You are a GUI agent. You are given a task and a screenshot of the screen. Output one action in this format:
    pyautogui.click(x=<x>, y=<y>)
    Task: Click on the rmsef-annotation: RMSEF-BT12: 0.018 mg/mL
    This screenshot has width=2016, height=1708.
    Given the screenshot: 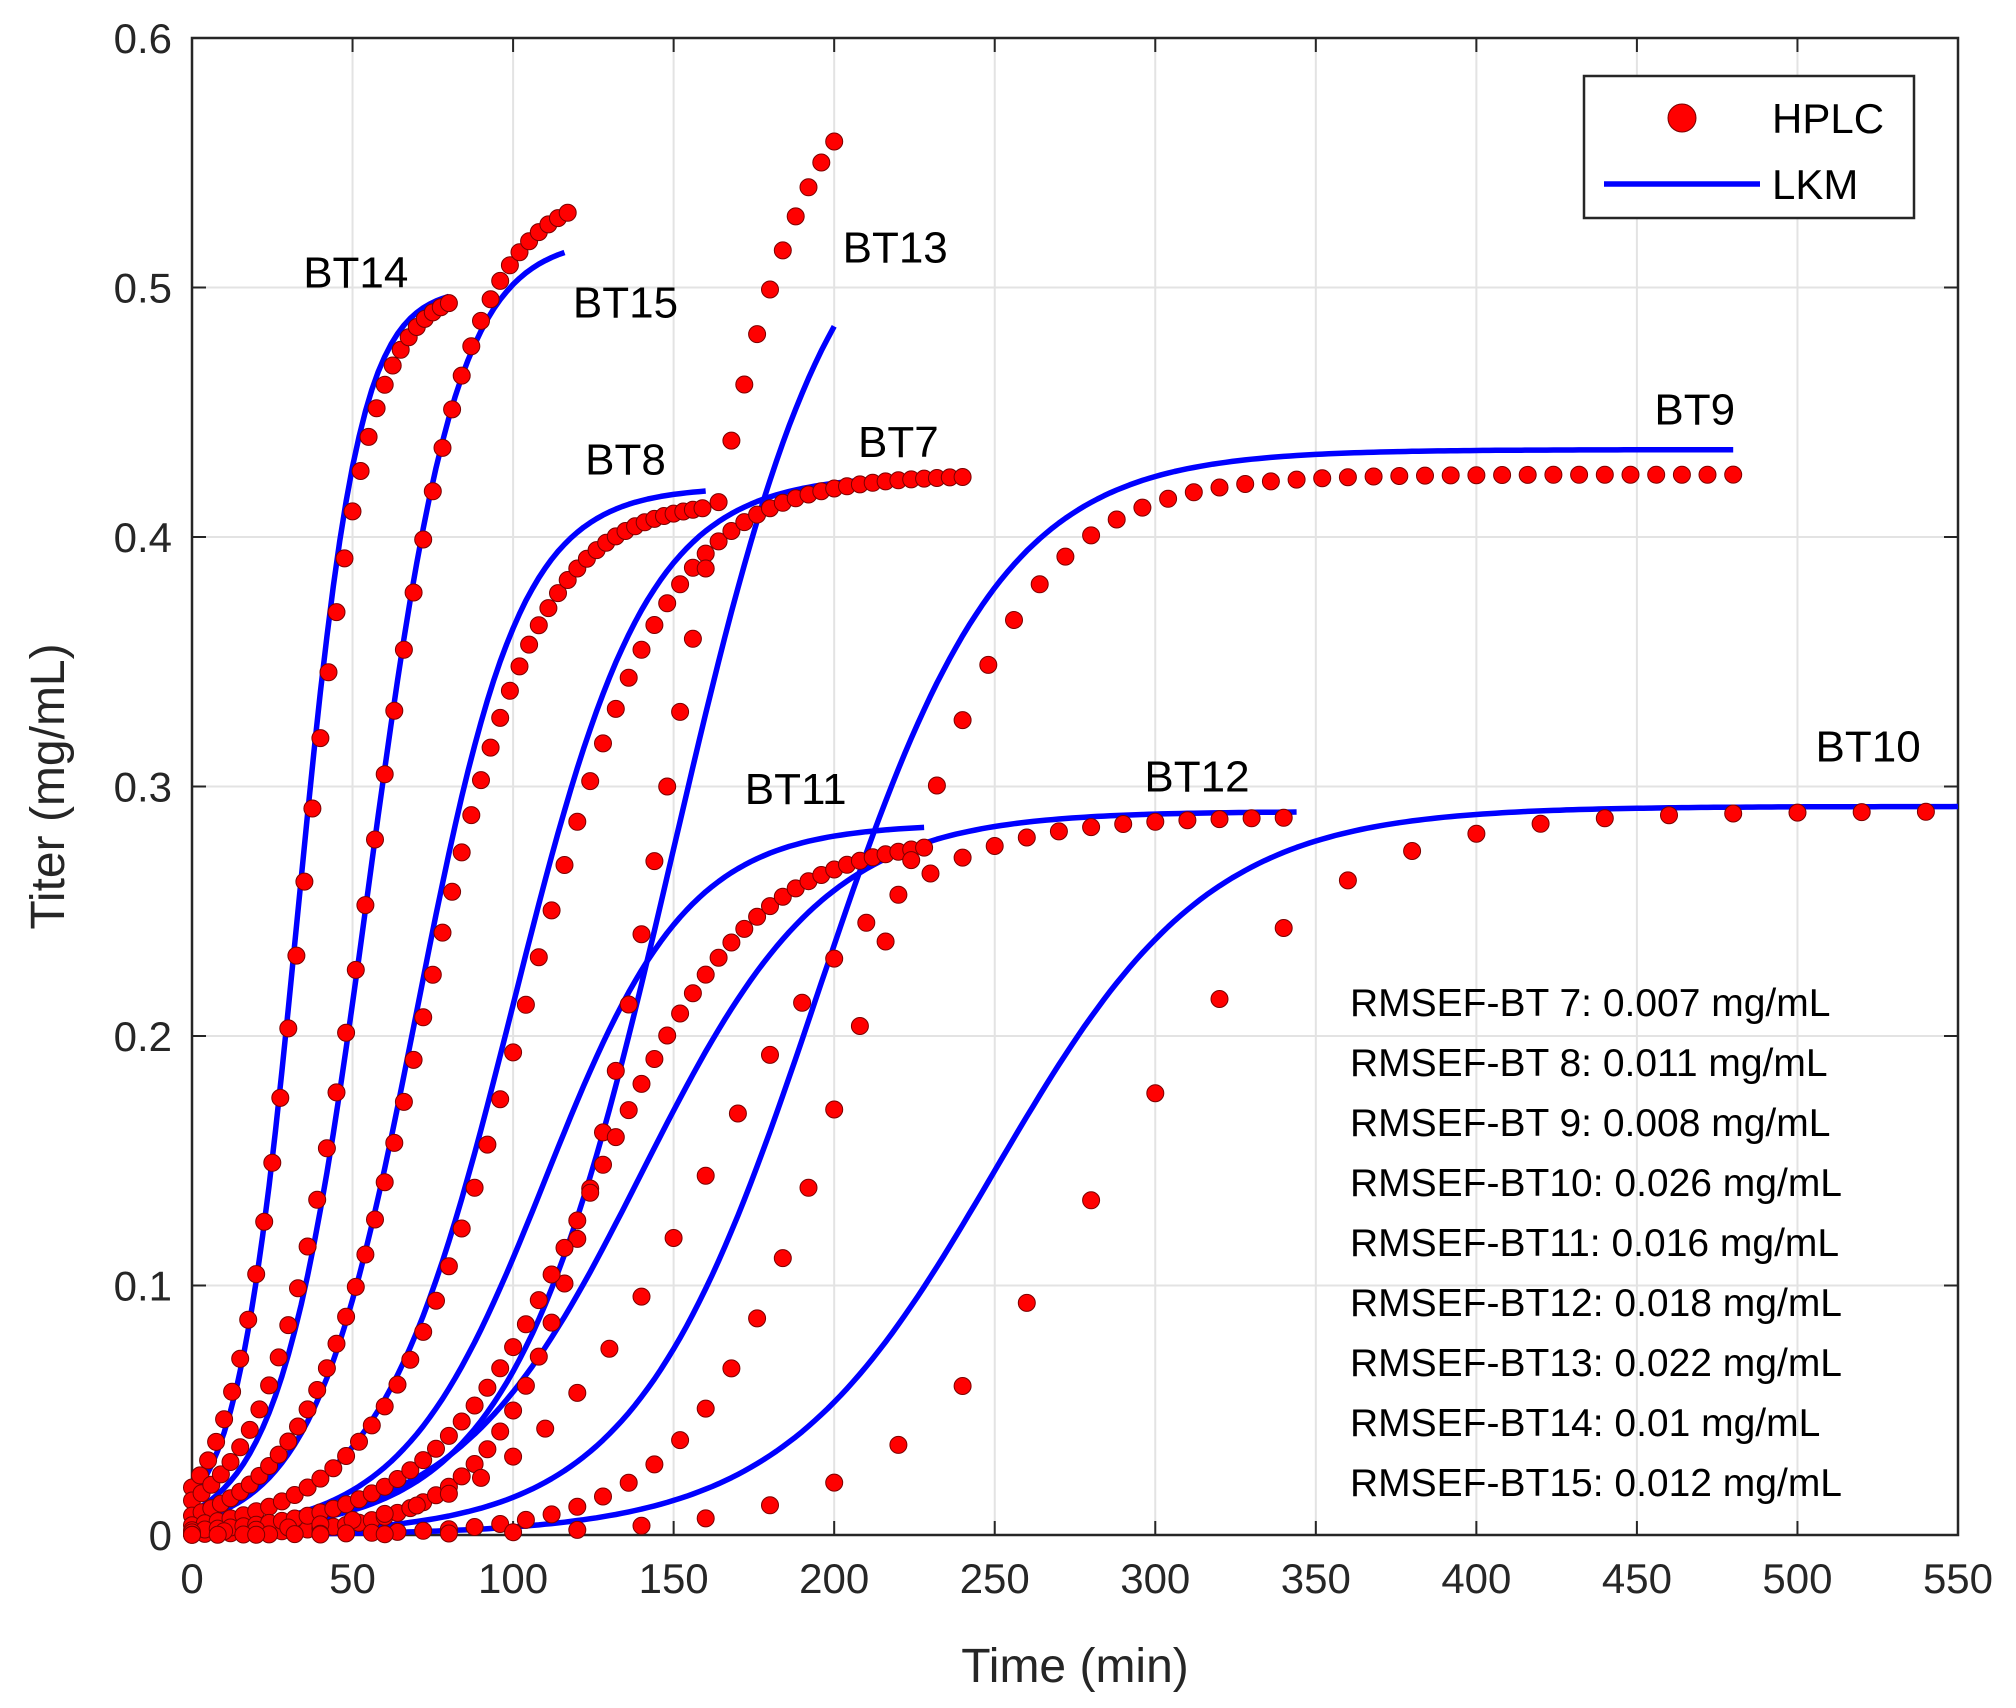 What is the action you would take?
    pyautogui.click(x=1596, y=1303)
    